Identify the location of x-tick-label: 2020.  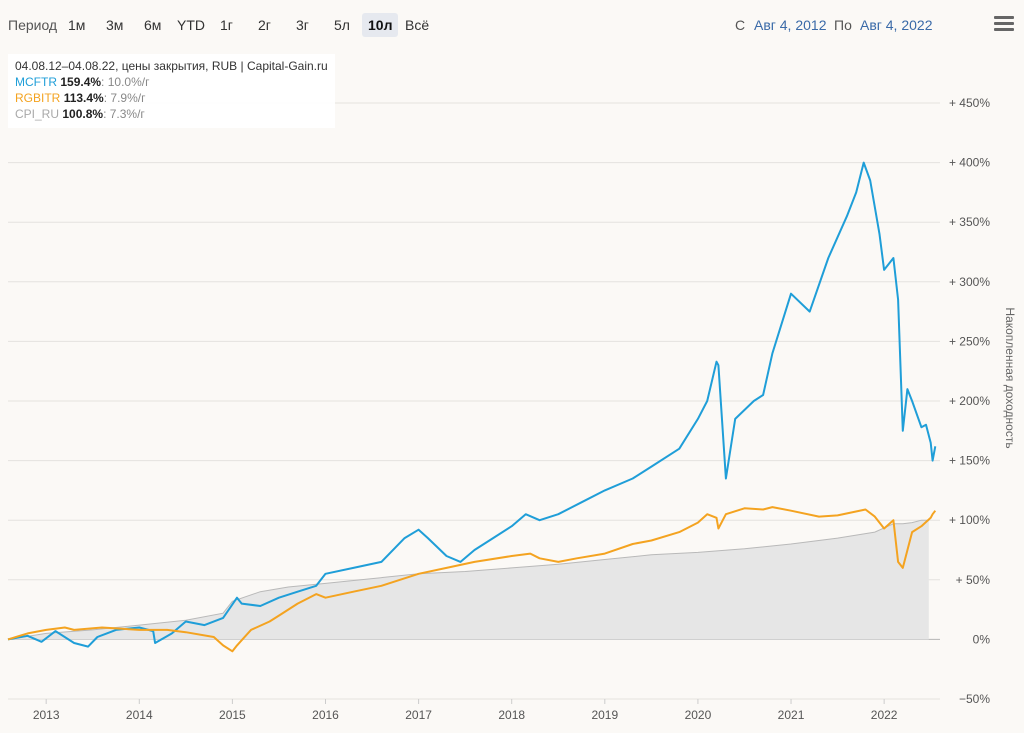
(698, 715).